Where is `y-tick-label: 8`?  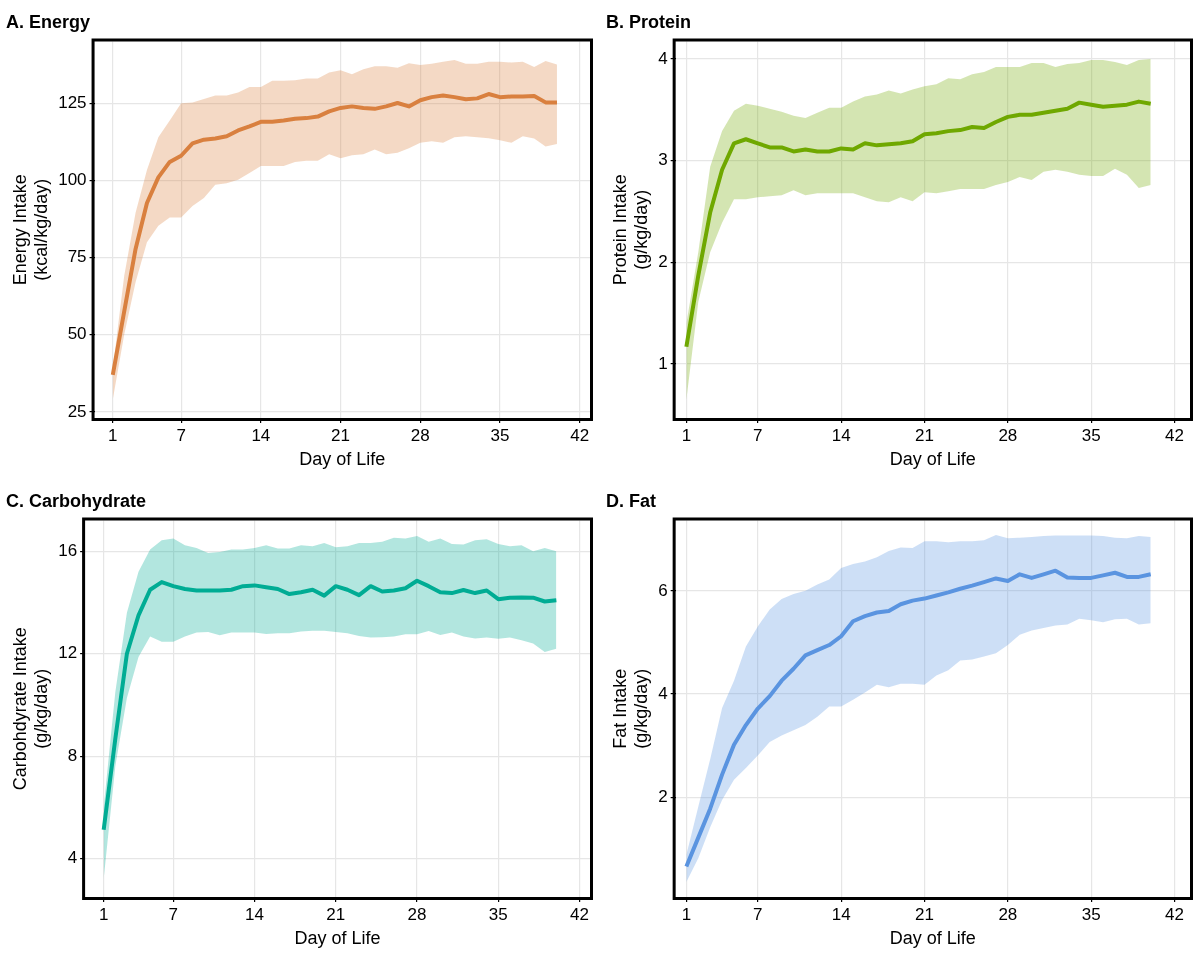
y-tick-label: 8 is located at coordinates (72, 755).